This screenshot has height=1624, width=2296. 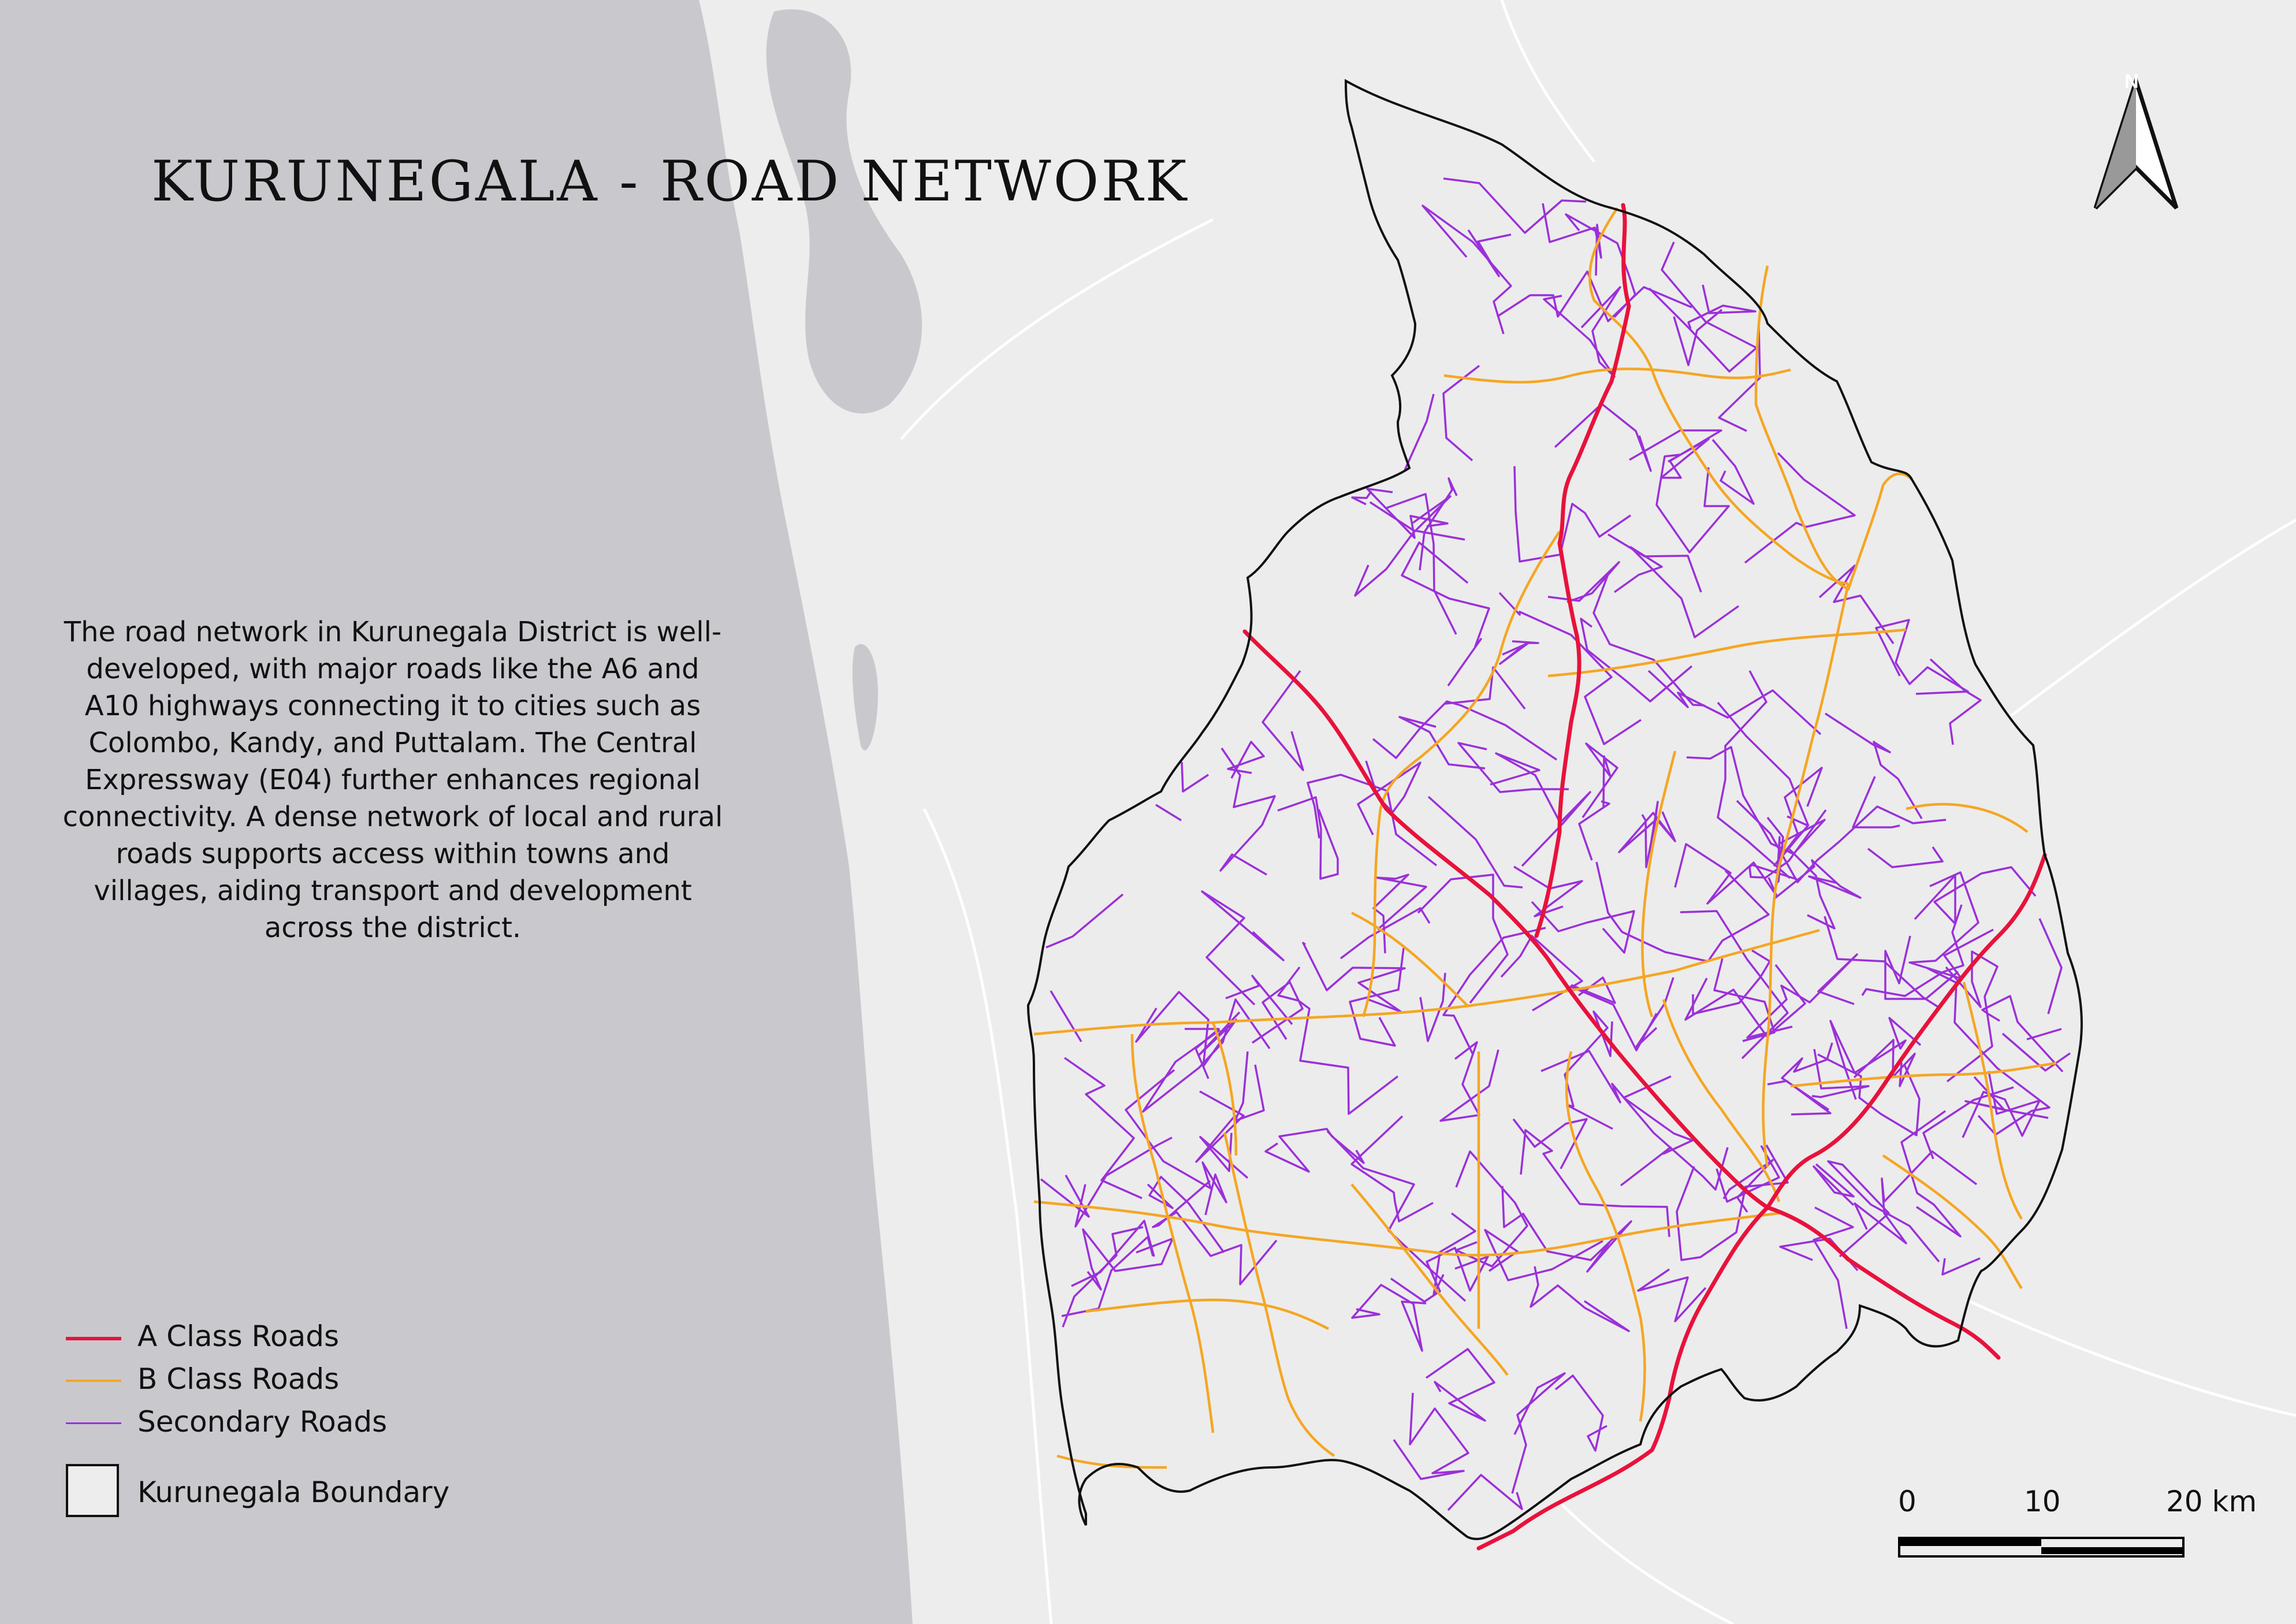 What do you see at coordinates (865, 697) in the screenshot?
I see `lagoon-mid` at bounding box center [865, 697].